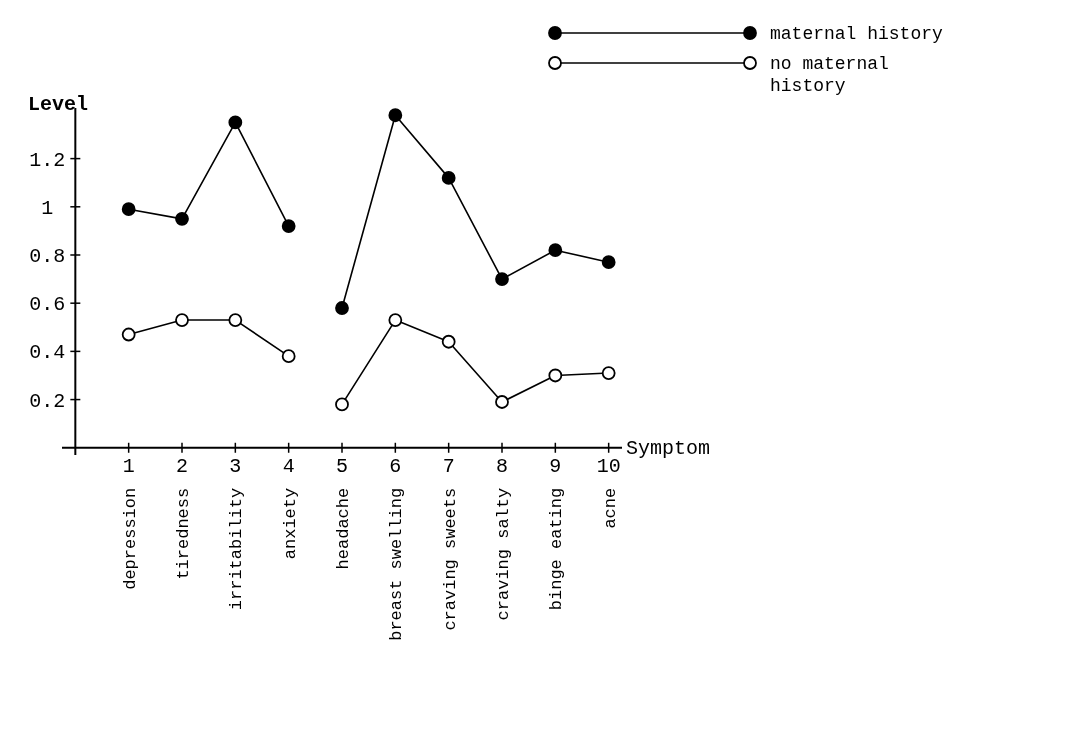 Image resolution: width=1090 pixels, height=730 pixels. I want to click on text: binge eating, so click(557, 549).